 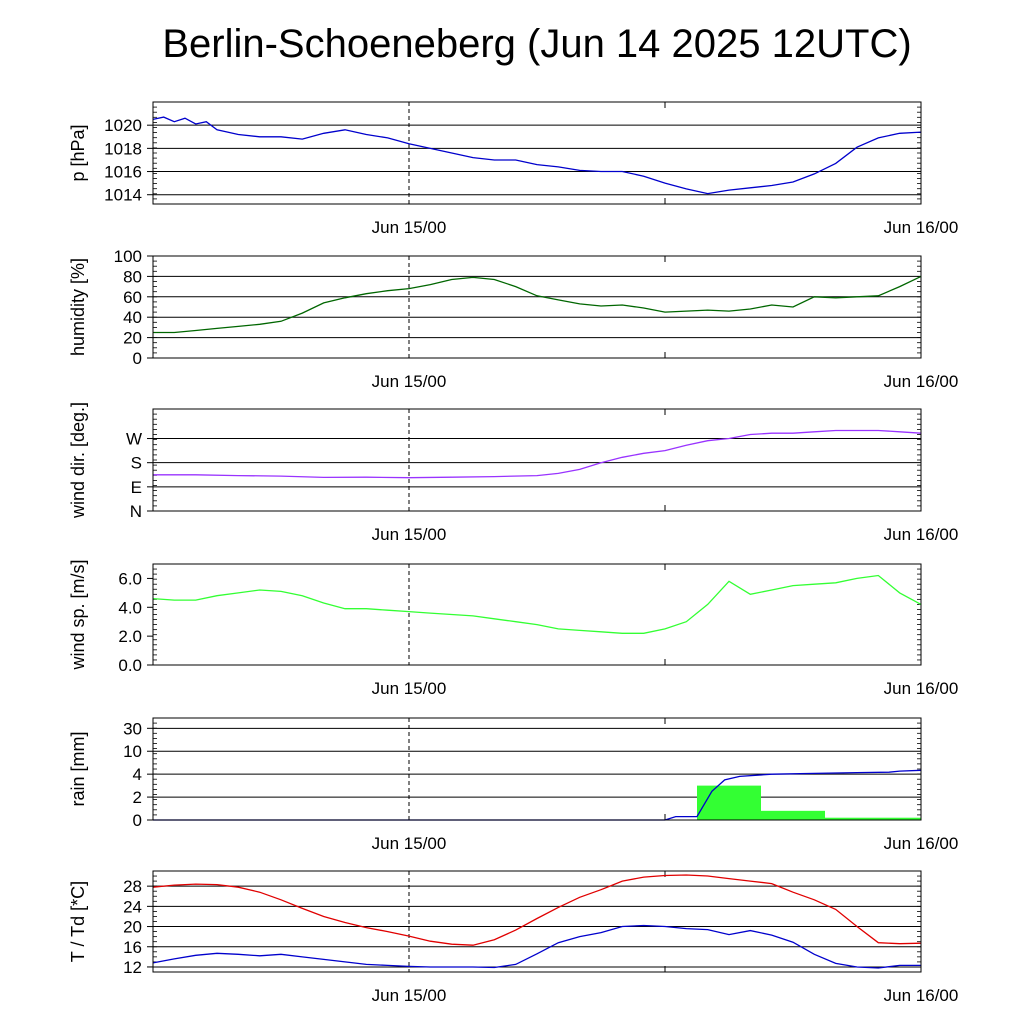 I want to click on rain-y-tick-label: 10, so click(x=132, y=751).